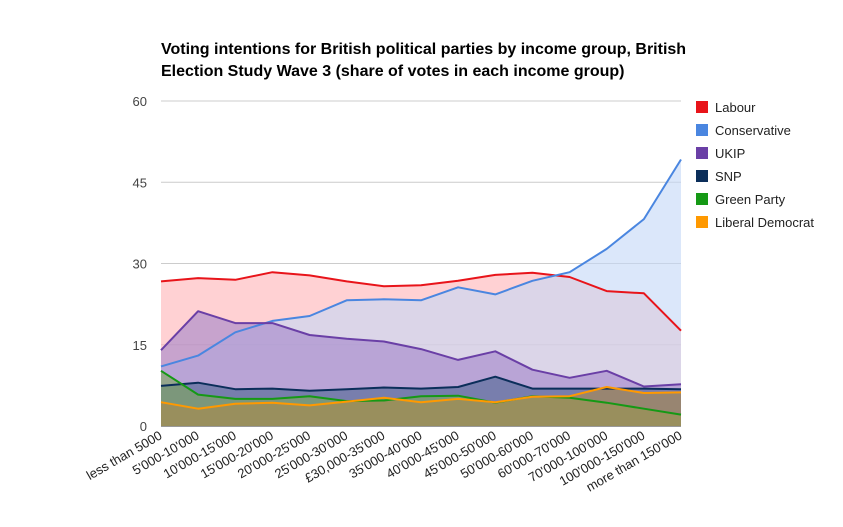  What do you see at coordinates (753, 130) in the screenshot?
I see `legend-label: Conservative` at bounding box center [753, 130].